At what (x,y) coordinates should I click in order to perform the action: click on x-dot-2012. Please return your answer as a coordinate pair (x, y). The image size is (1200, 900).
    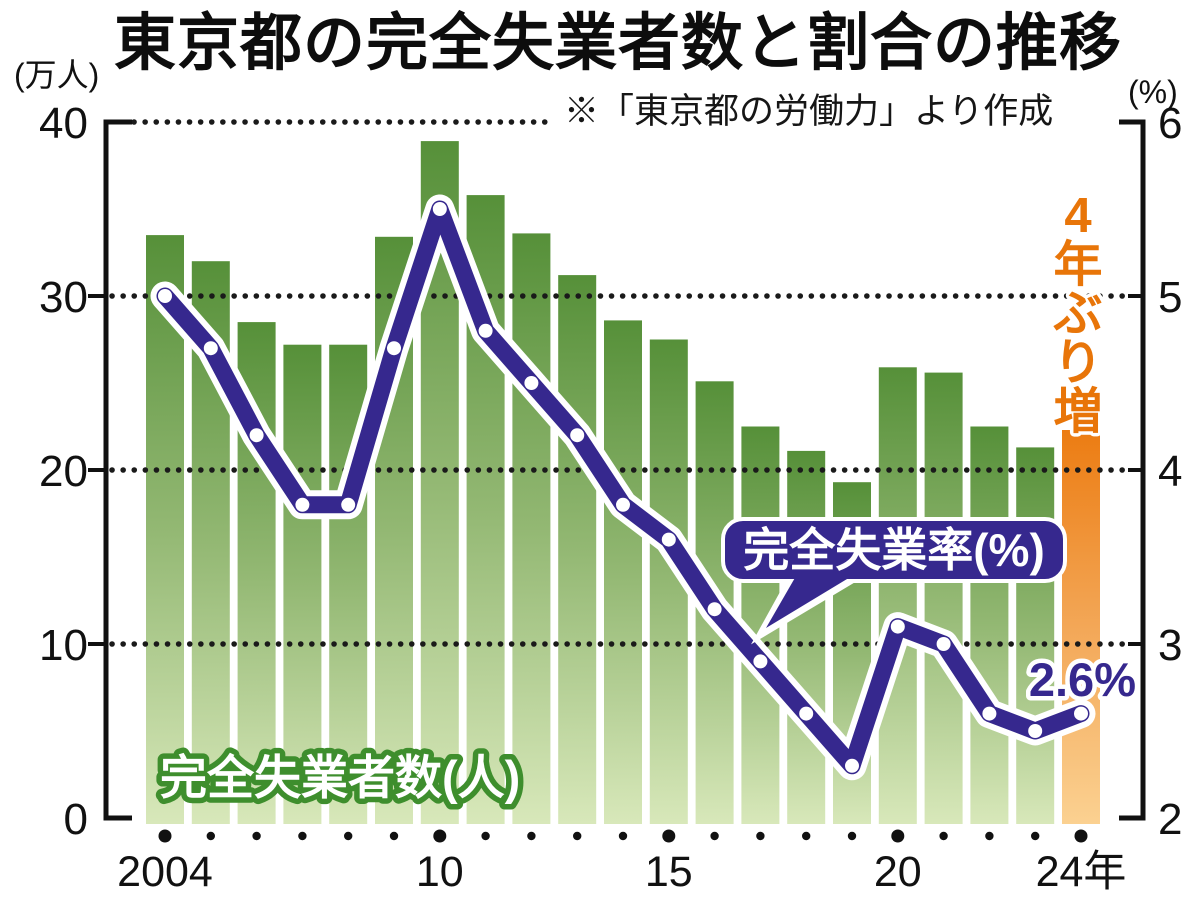
    Looking at the image, I should click on (531, 836).